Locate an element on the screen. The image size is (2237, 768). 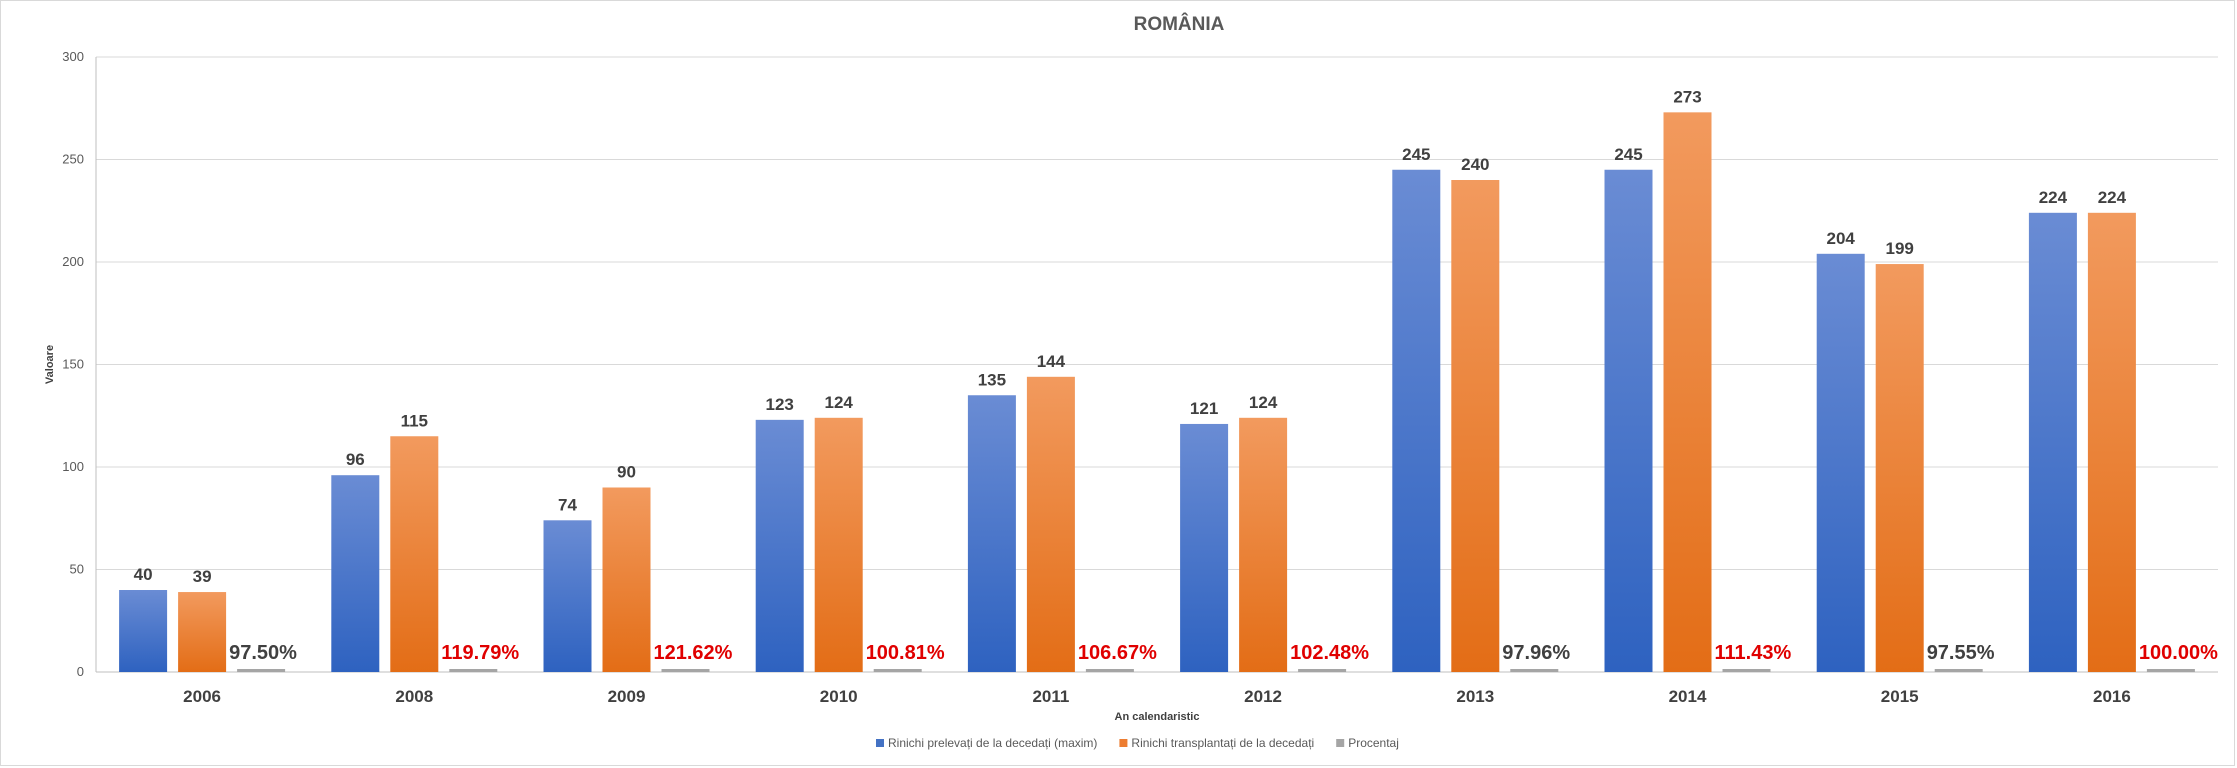
percent-label: 119.79% is located at coordinates (480, 653).